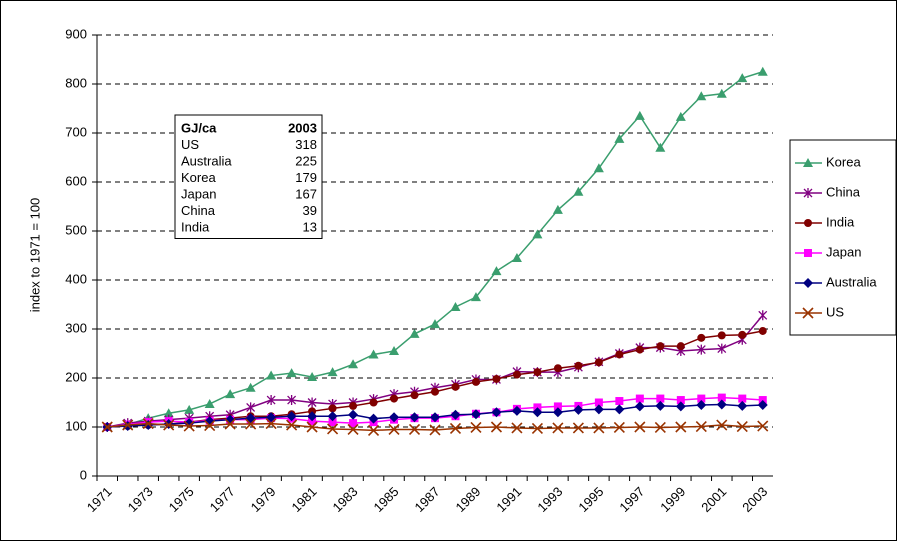 The image size is (897, 541). What do you see at coordinates (248, 176) in the screenshot?
I see `inset-table-border` at bounding box center [248, 176].